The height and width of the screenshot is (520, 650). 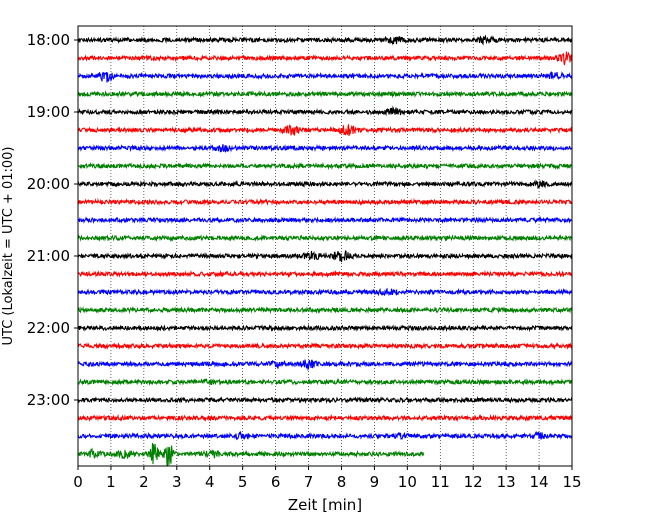 What do you see at coordinates (571, 482) in the screenshot?
I see `x-tick-label-15: 15` at bounding box center [571, 482].